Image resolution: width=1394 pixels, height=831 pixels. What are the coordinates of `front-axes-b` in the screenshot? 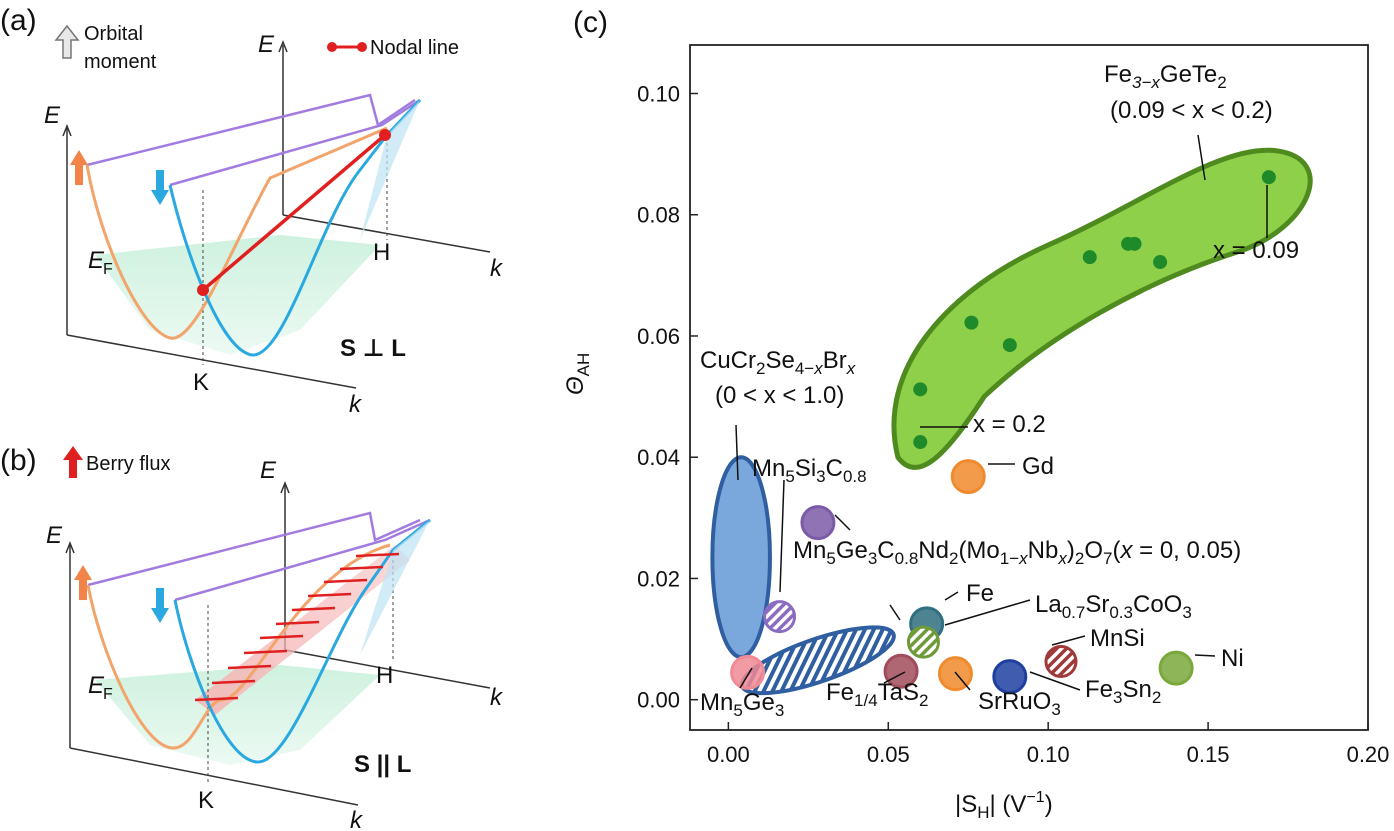 It's located at (212, 673).